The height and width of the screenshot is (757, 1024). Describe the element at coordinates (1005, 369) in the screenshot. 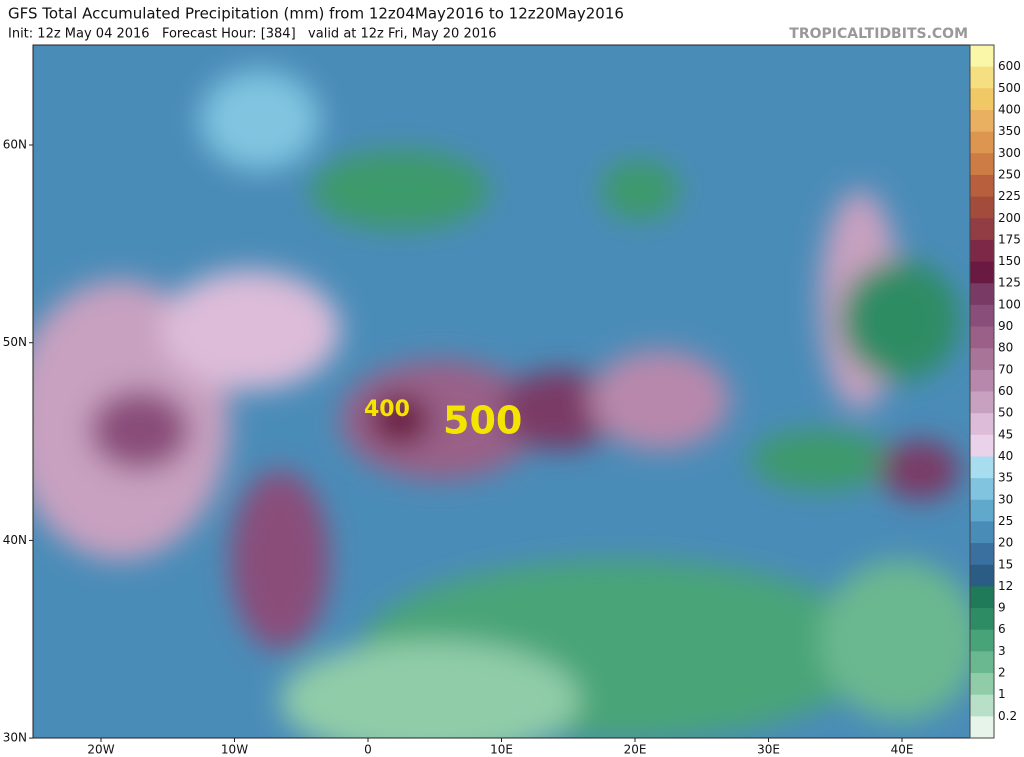

I see `legend-label: 70` at that location.